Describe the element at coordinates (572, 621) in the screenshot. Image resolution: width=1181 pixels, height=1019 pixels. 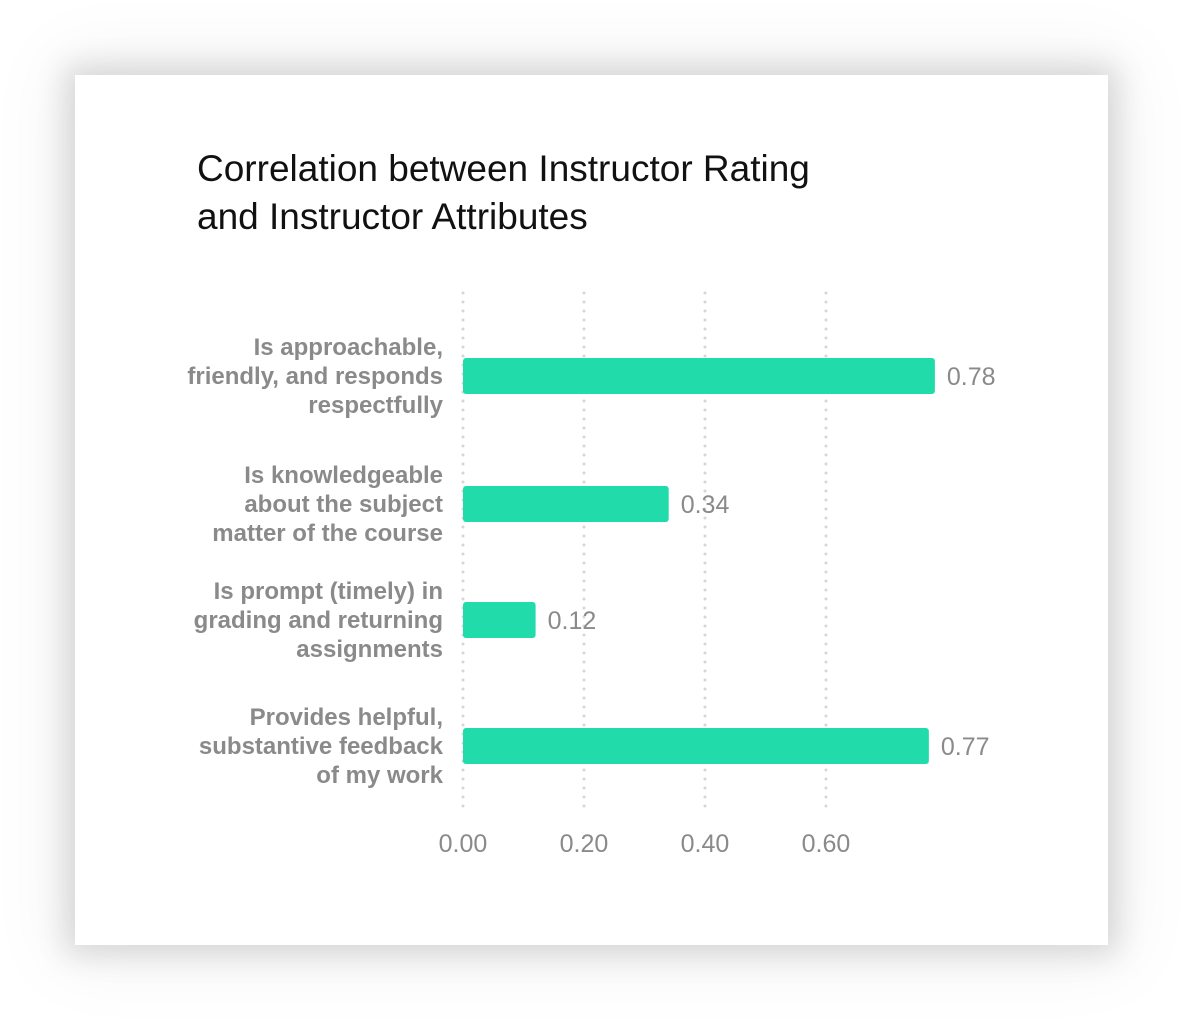
I see `value-label-2: 0.12` at that location.